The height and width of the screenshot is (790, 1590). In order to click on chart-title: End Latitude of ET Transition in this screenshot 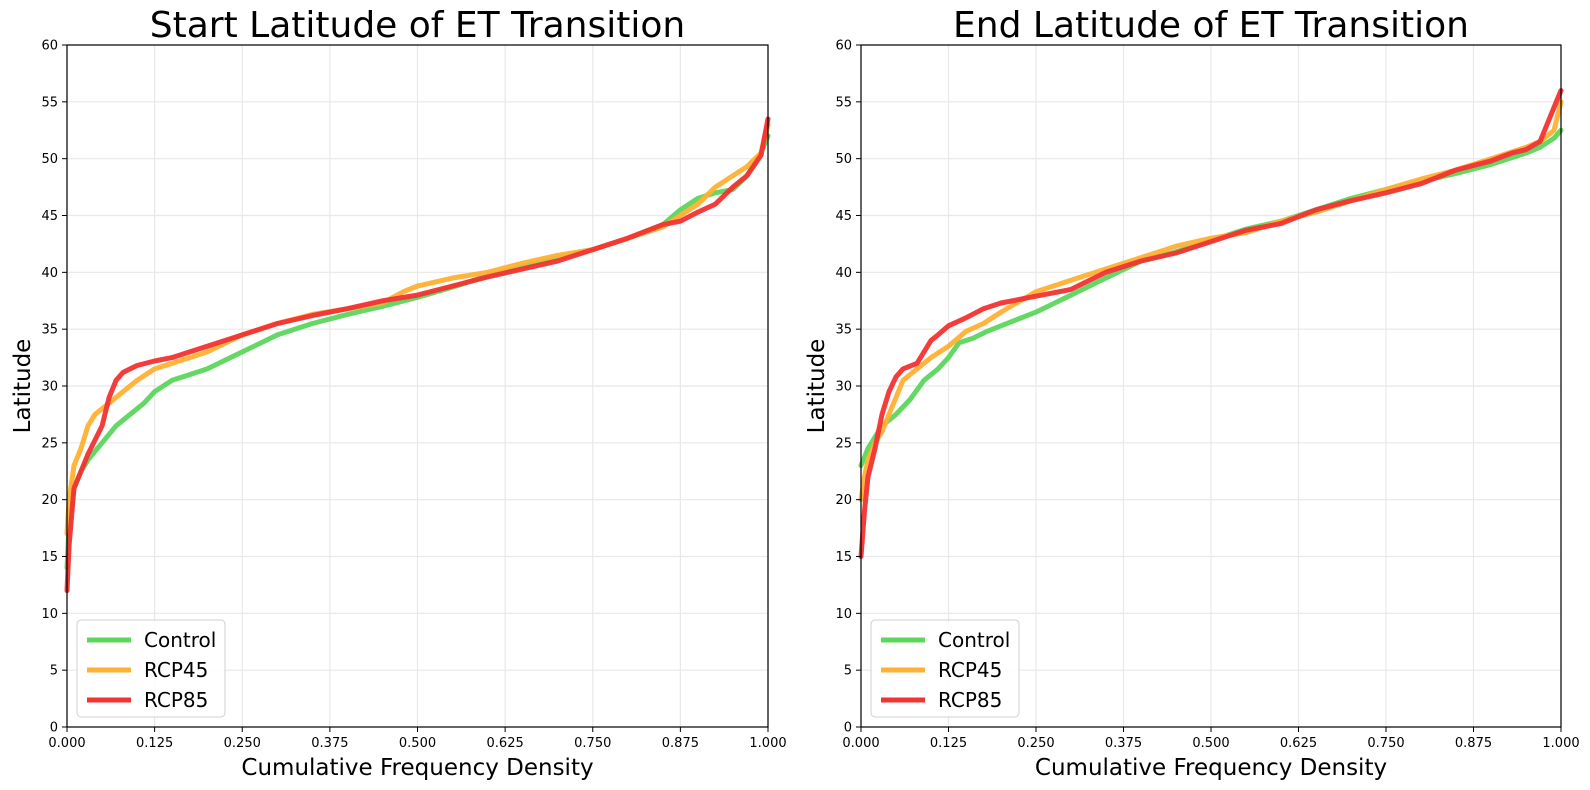, I will do `click(1211, 25)`.